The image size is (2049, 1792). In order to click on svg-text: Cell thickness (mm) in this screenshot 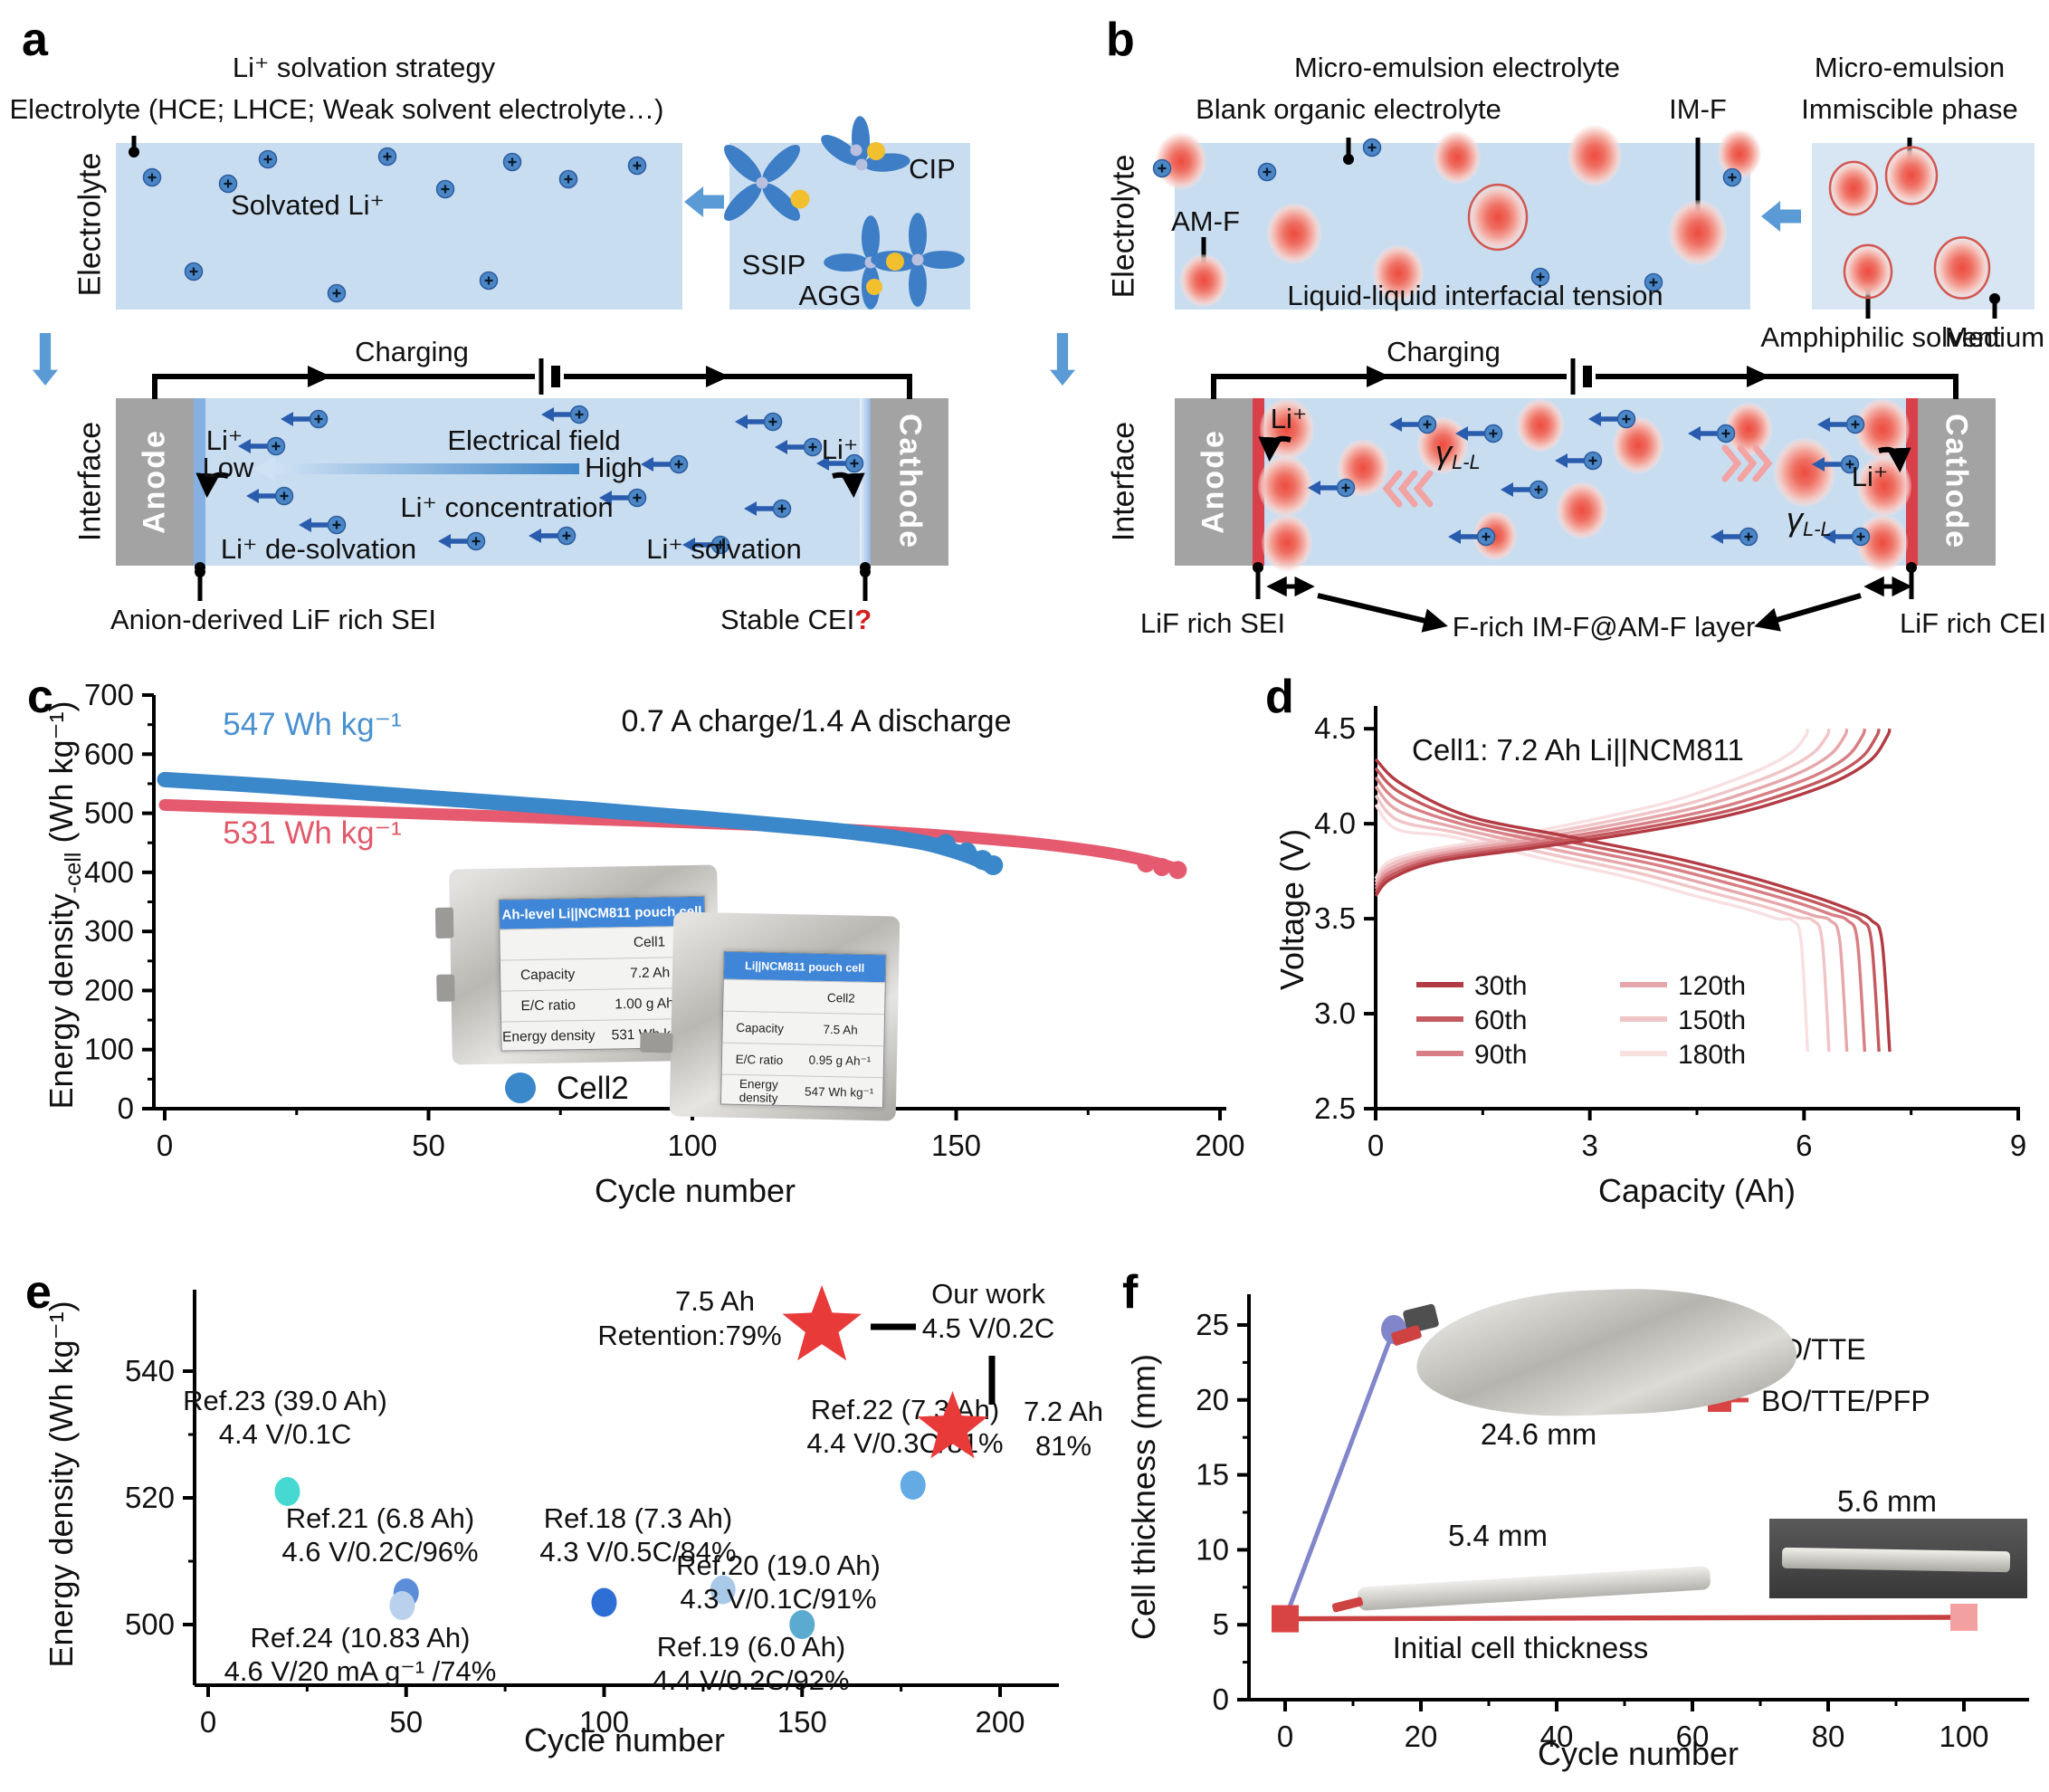, I will do `click(1143, 1497)`.